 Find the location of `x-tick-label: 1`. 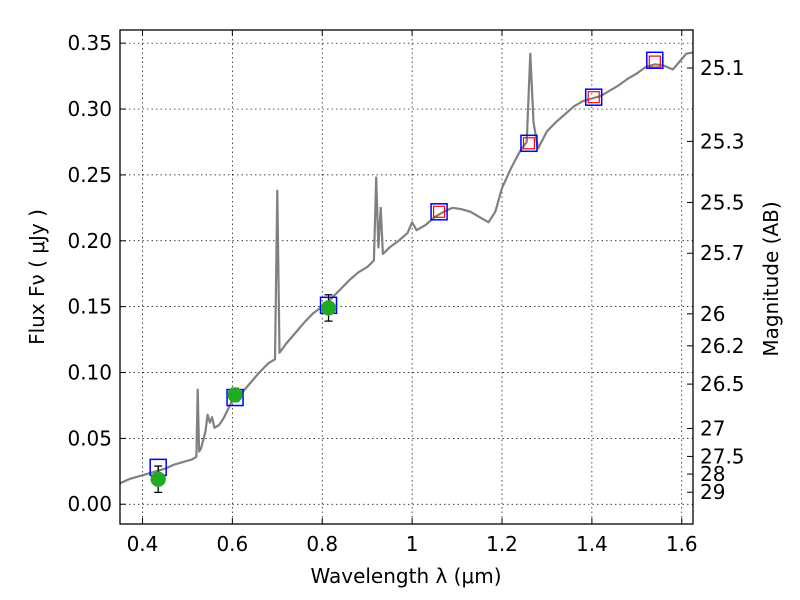

x-tick-label: 1 is located at coordinates (412, 544).